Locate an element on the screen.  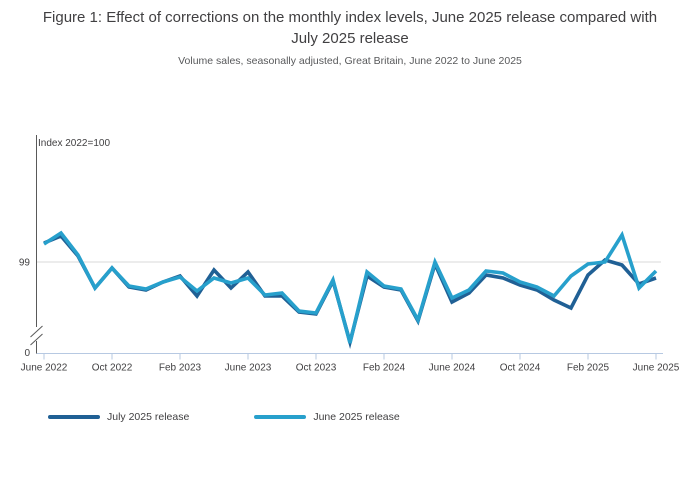
legend-item-july-2025-release: July 2025 release is located at coordinates (118, 417).